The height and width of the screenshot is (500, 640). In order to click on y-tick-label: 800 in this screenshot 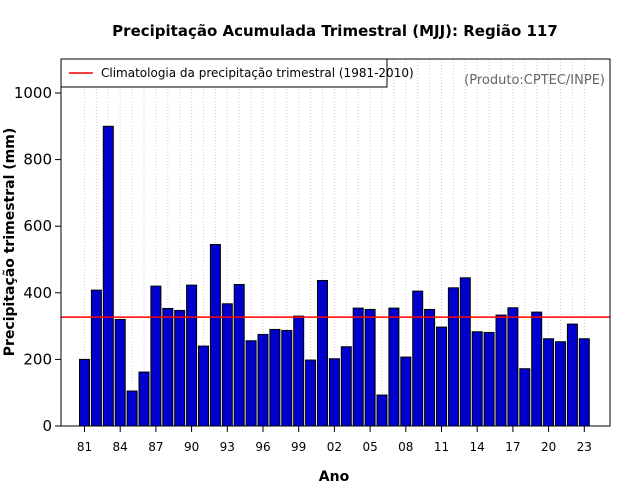, I will do `click(37, 160)`.